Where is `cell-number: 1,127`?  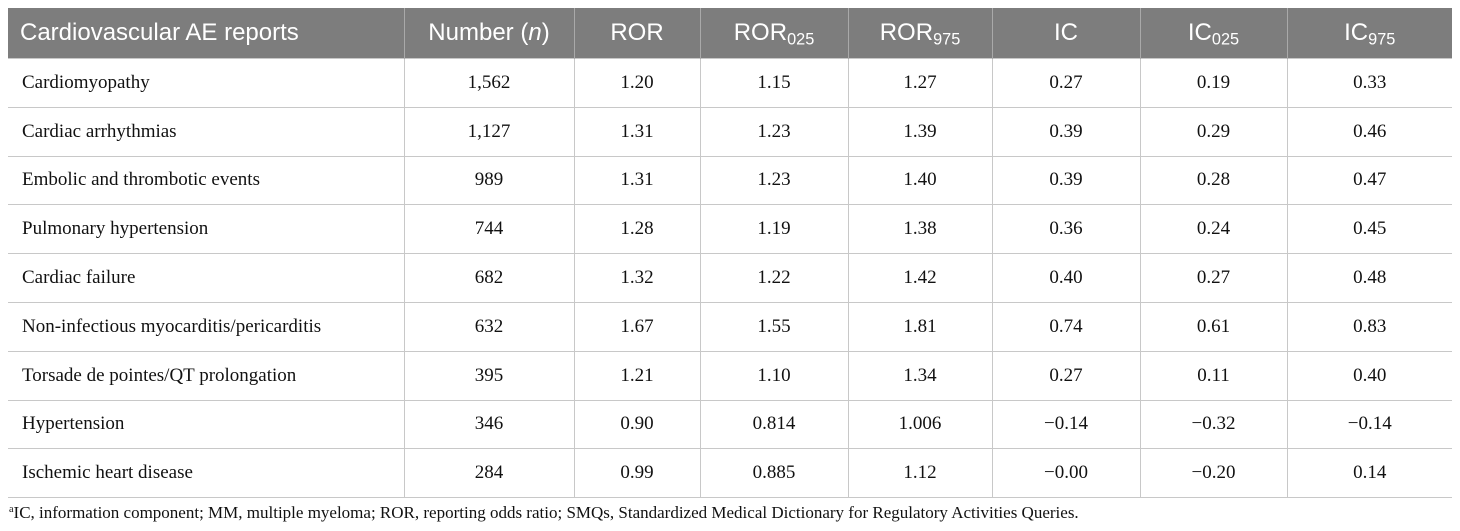 cell-number: 1,127 is located at coordinates (488, 132).